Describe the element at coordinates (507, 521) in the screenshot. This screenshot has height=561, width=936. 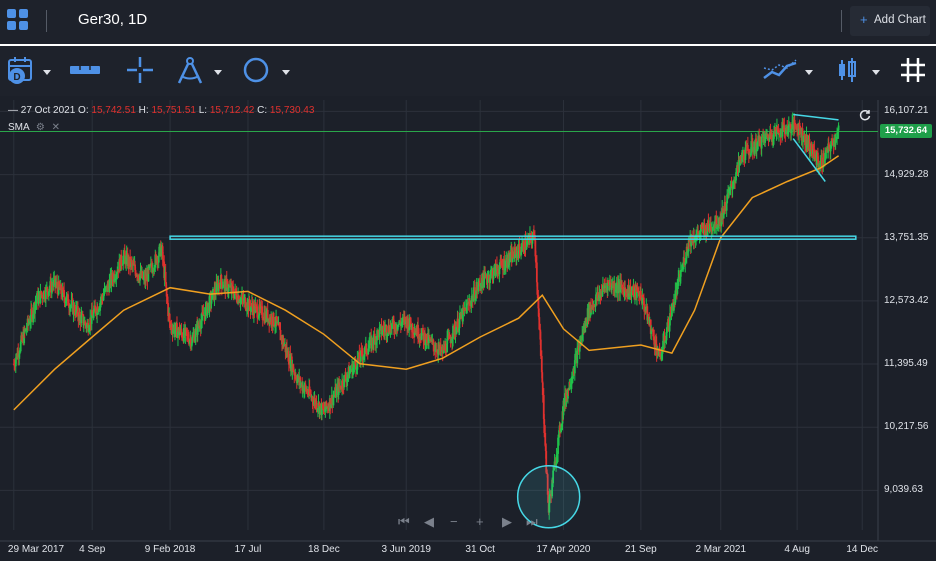
I see `scroll-right-icon: ▶` at that location.